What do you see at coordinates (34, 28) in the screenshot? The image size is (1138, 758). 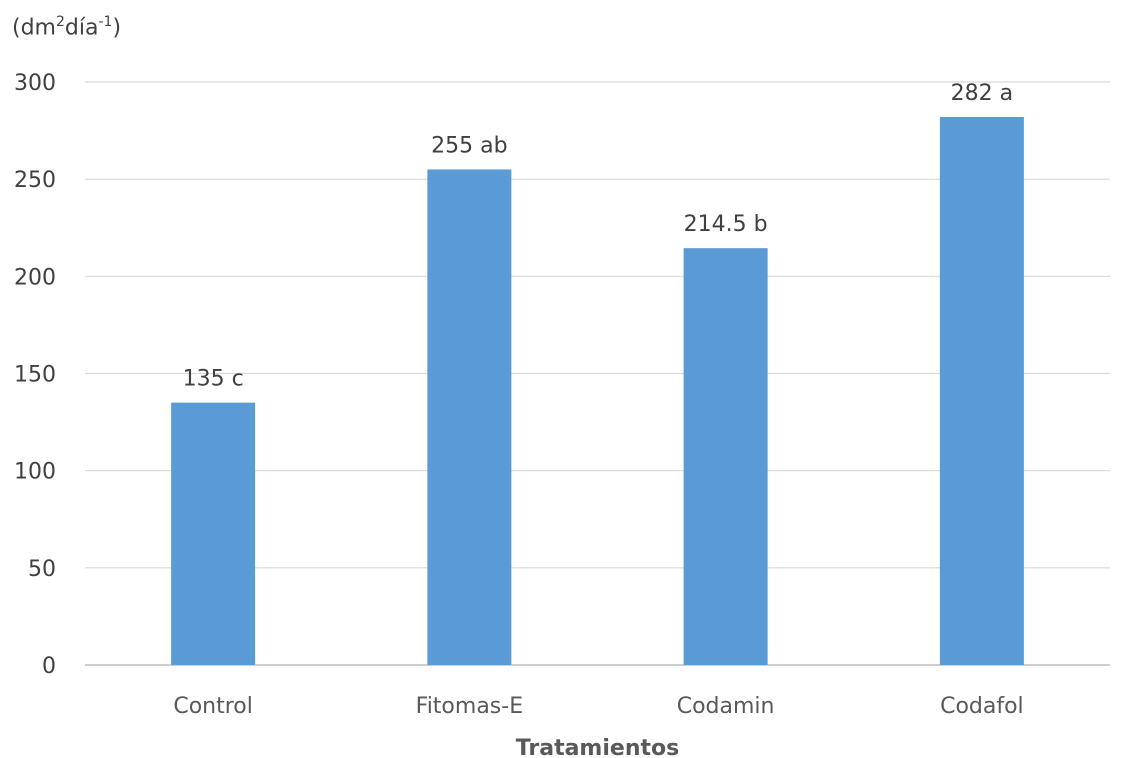 I see `y-axis-label-prefix: (dm` at bounding box center [34, 28].